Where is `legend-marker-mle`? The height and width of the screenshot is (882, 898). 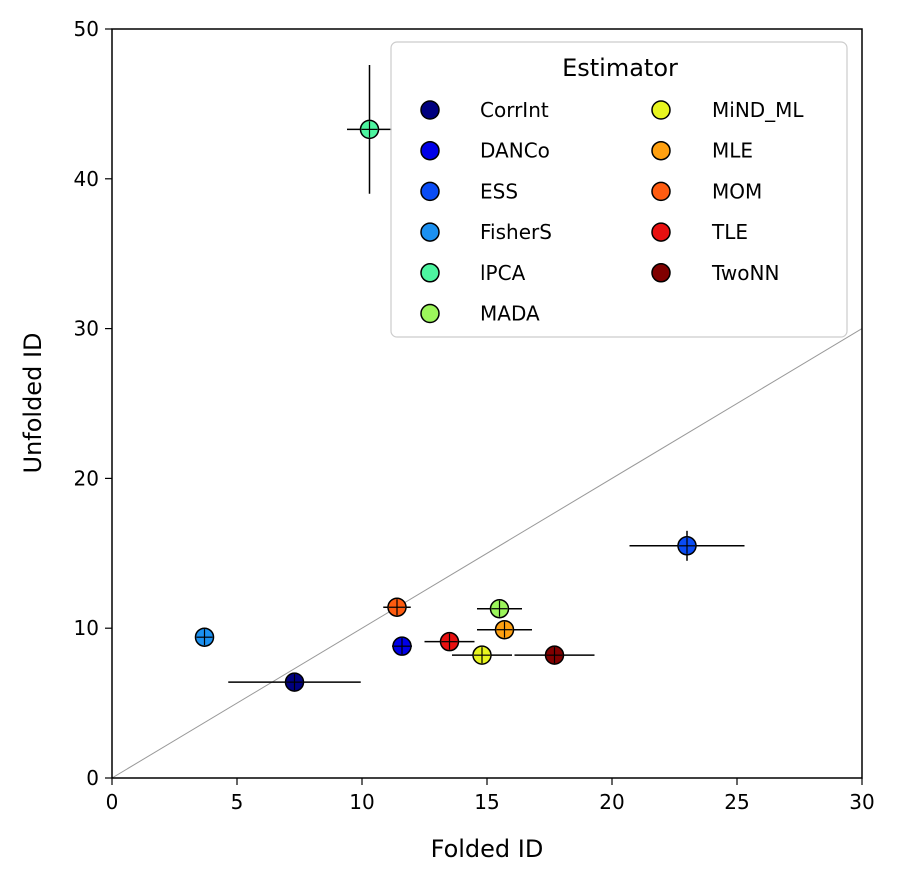
legend-marker-mle is located at coordinates (661, 150).